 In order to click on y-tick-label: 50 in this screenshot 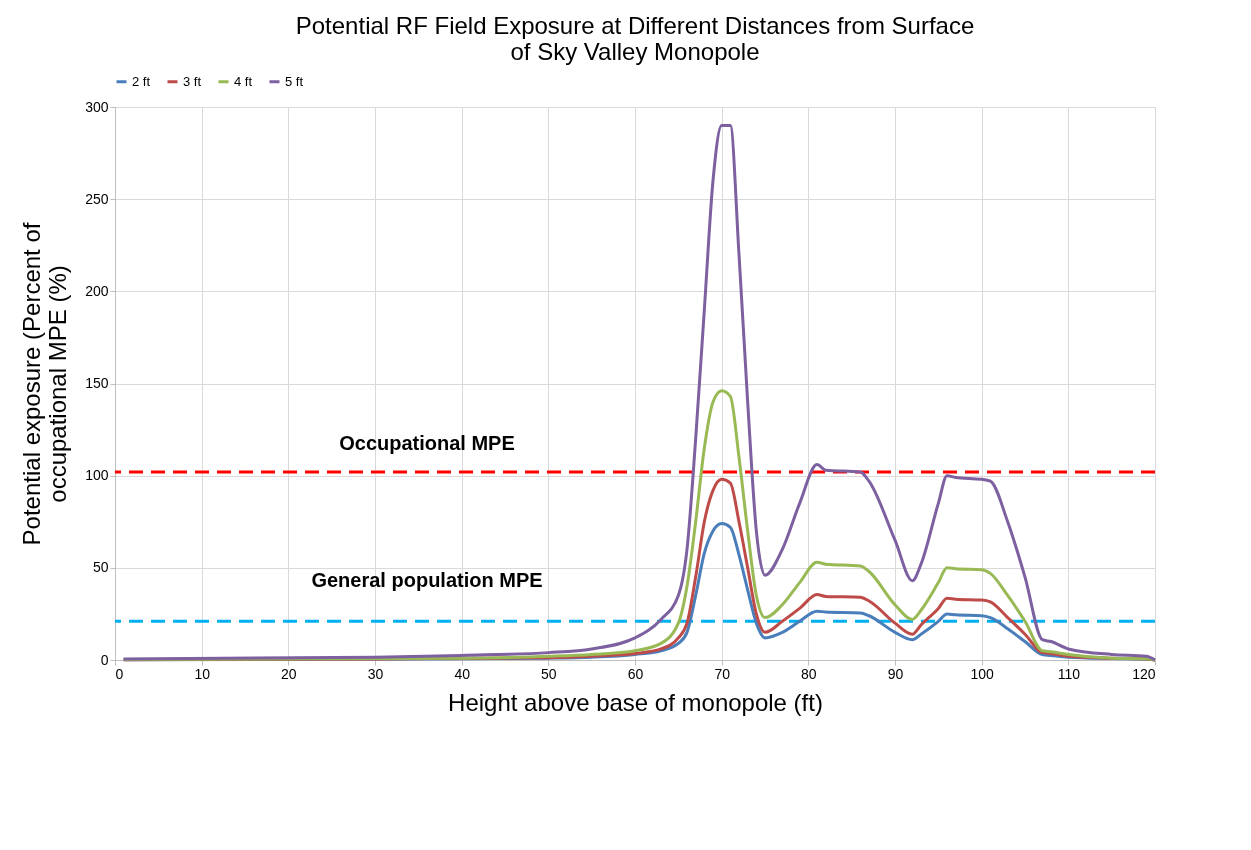, I will do `click(100, 567)`.